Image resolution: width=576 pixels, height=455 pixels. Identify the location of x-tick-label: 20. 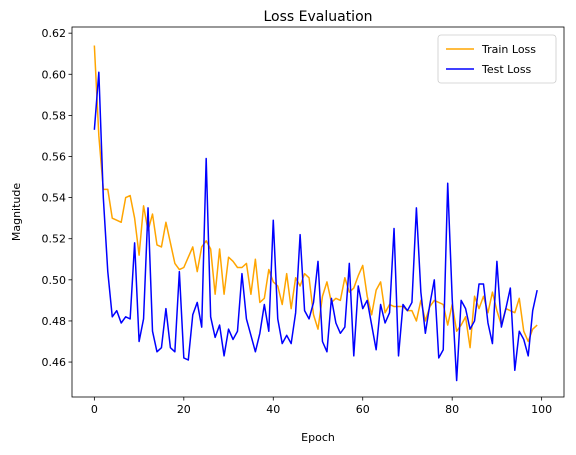
(184, 409).